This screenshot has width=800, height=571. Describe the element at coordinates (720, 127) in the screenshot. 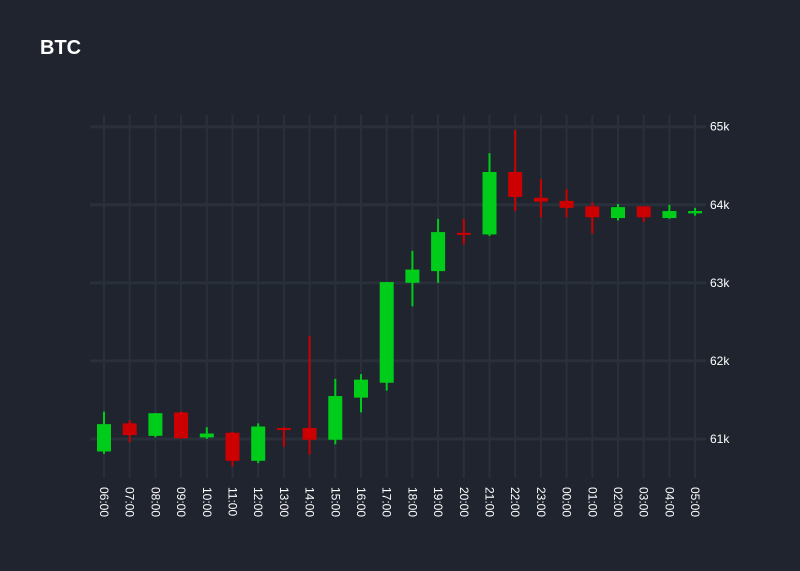

I see `y-tick-label: 65k` at that location.